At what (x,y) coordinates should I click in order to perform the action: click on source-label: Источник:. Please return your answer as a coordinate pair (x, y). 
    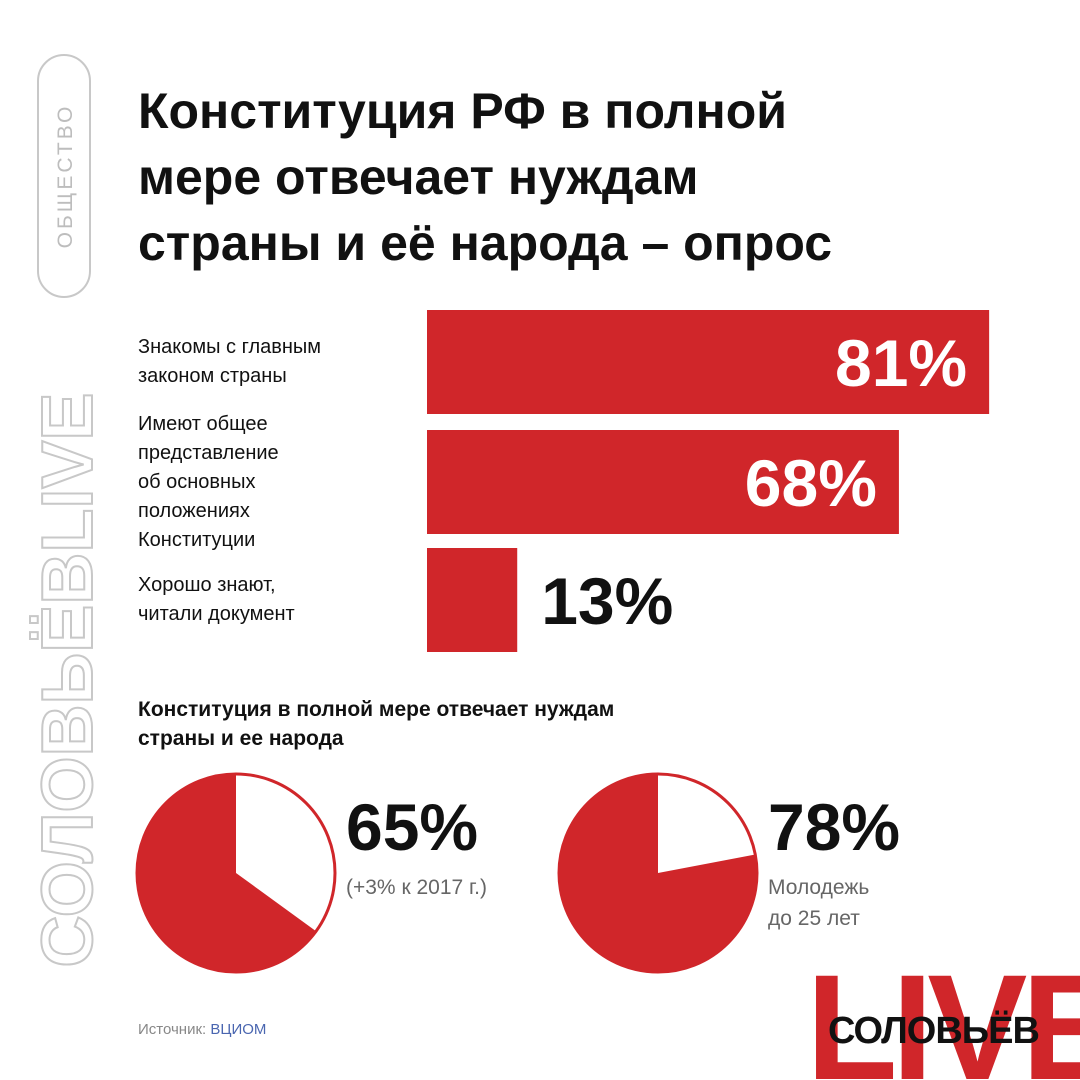
    Looking at the image, I should click on (172, 1029).